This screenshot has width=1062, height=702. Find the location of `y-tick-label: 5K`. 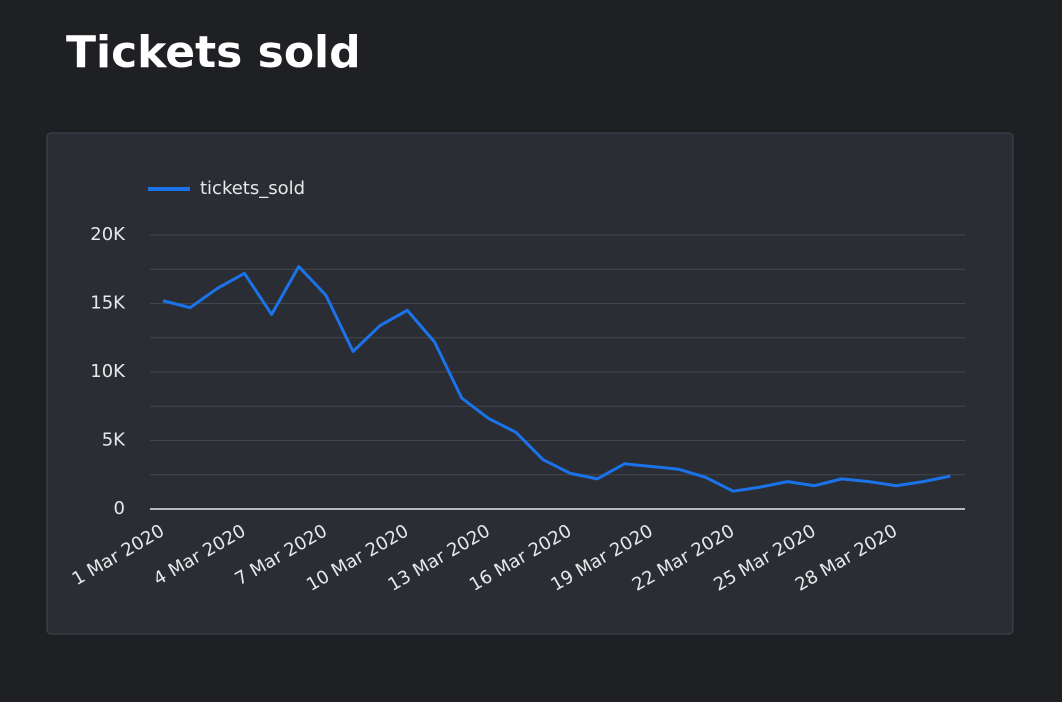

y-tick-label: 5K is located at coordinates (114, 440).